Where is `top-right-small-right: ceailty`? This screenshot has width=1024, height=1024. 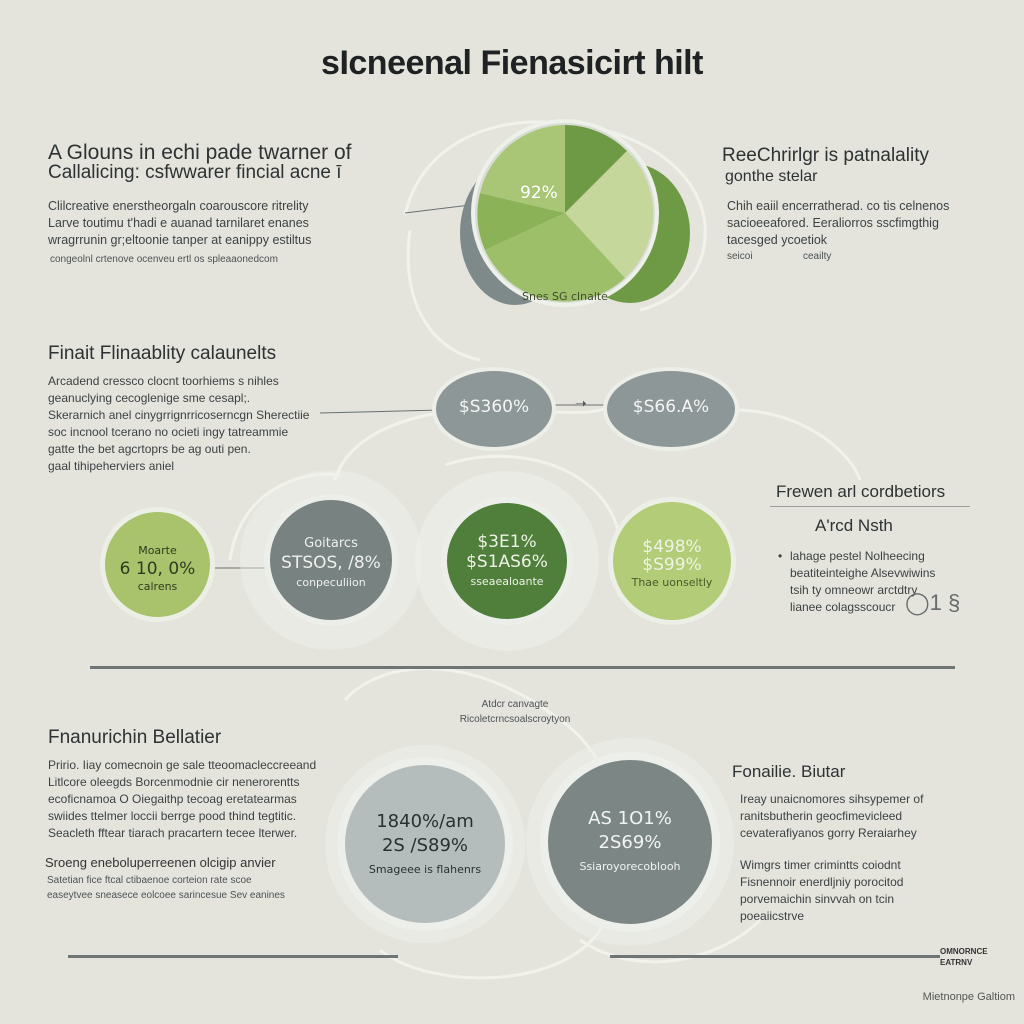
top-right-small-right: ceailty is located at coordinates (817, 256).